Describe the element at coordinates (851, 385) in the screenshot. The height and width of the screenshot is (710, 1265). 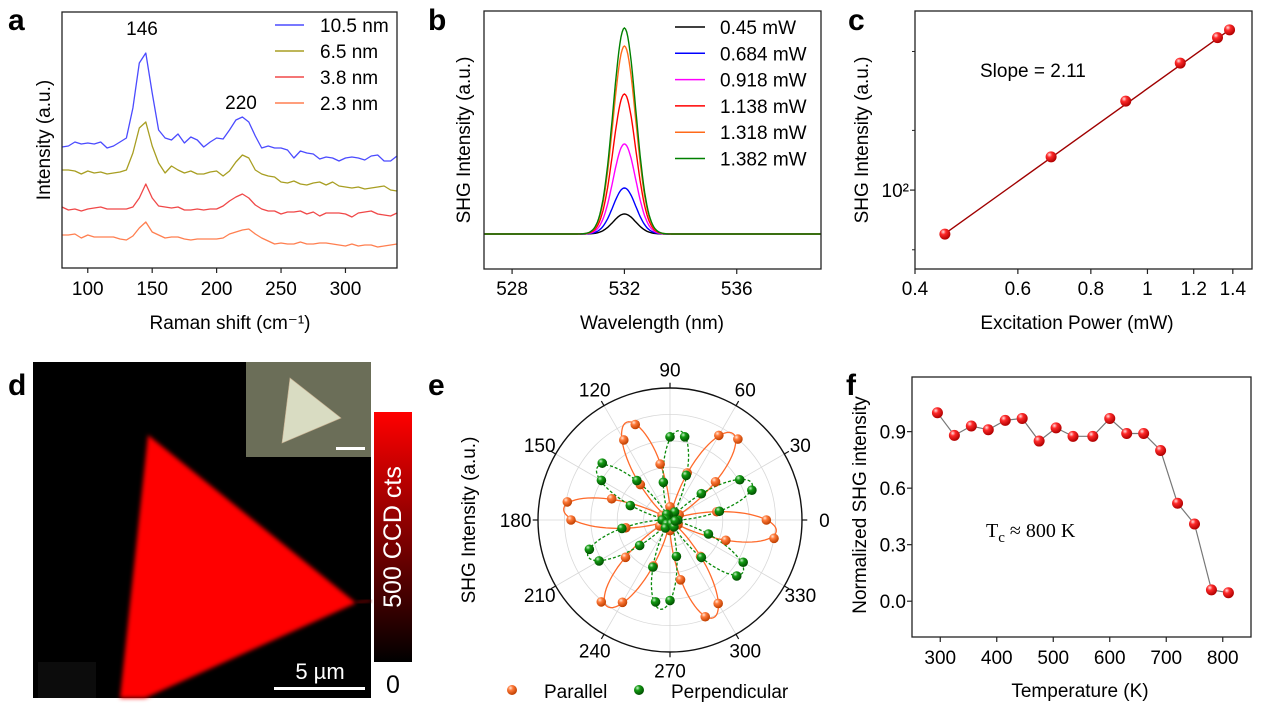
I see `panel-letter-f: f` at that location.